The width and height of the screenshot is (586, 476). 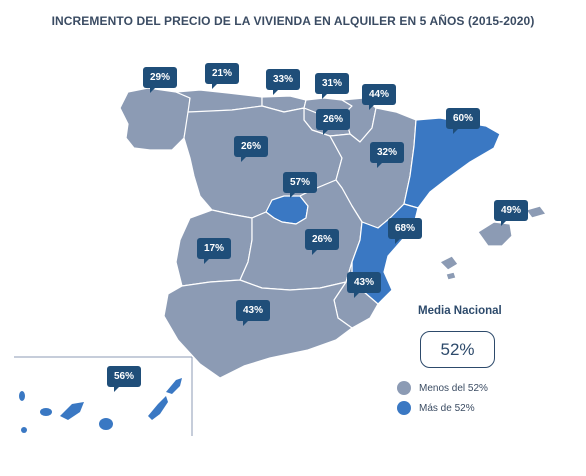 What do you see at coordinates (457, 349) in the screenshot?
I see `national-average-value: 52%` at bounding box center [457, 349].